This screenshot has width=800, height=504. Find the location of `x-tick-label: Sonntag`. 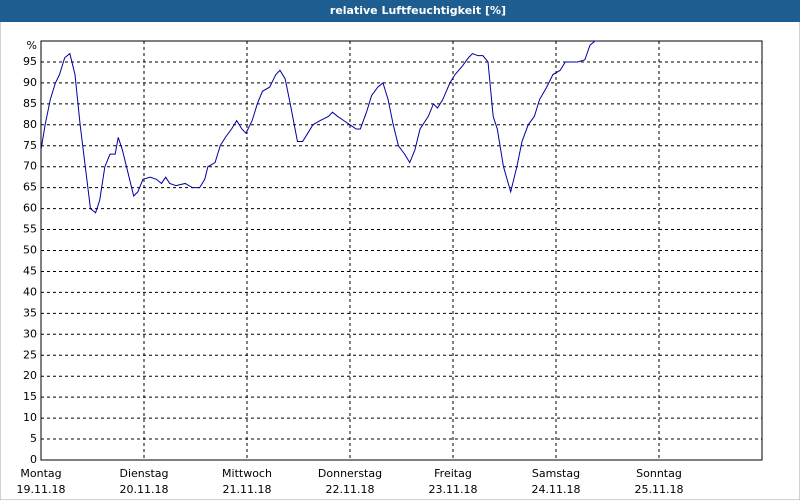

x-tick-label: Sonntag is located at coordinates (659, 473).